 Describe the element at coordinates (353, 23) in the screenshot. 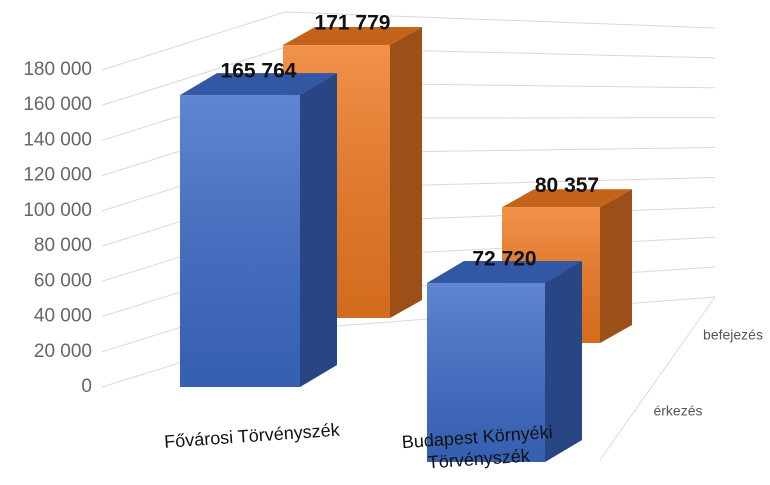

I see `value-label: 171 779` at that location.